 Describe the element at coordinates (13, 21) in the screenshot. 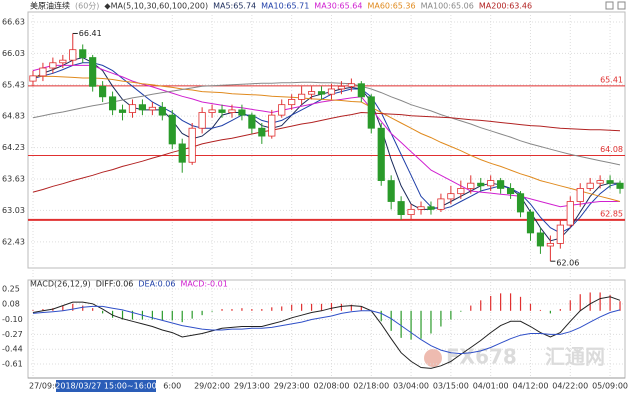

I see `y-tick-label: 66.63` at that location.